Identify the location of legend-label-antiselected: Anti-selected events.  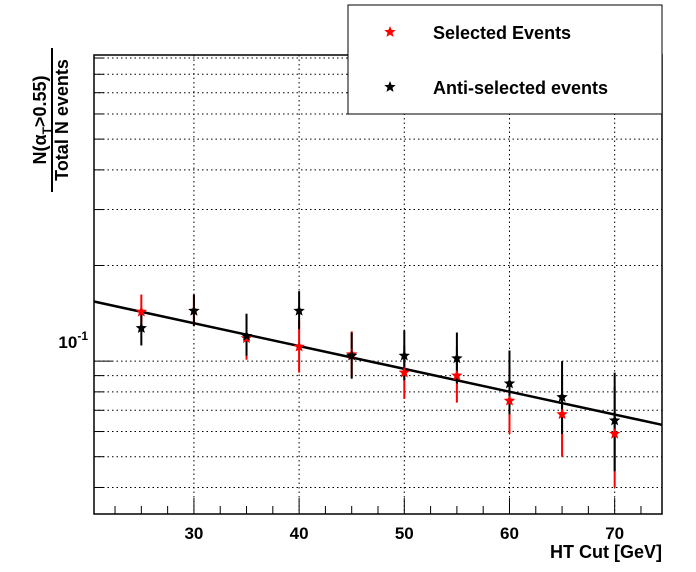
(520, 88).